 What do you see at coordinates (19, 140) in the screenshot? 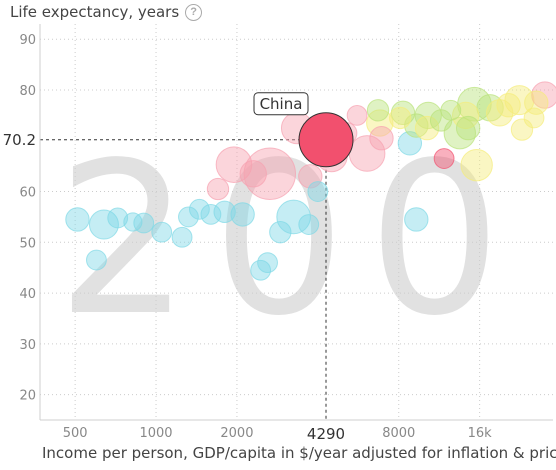
I see `y-tick-label: 70.2` at bounding box center [19, 140].